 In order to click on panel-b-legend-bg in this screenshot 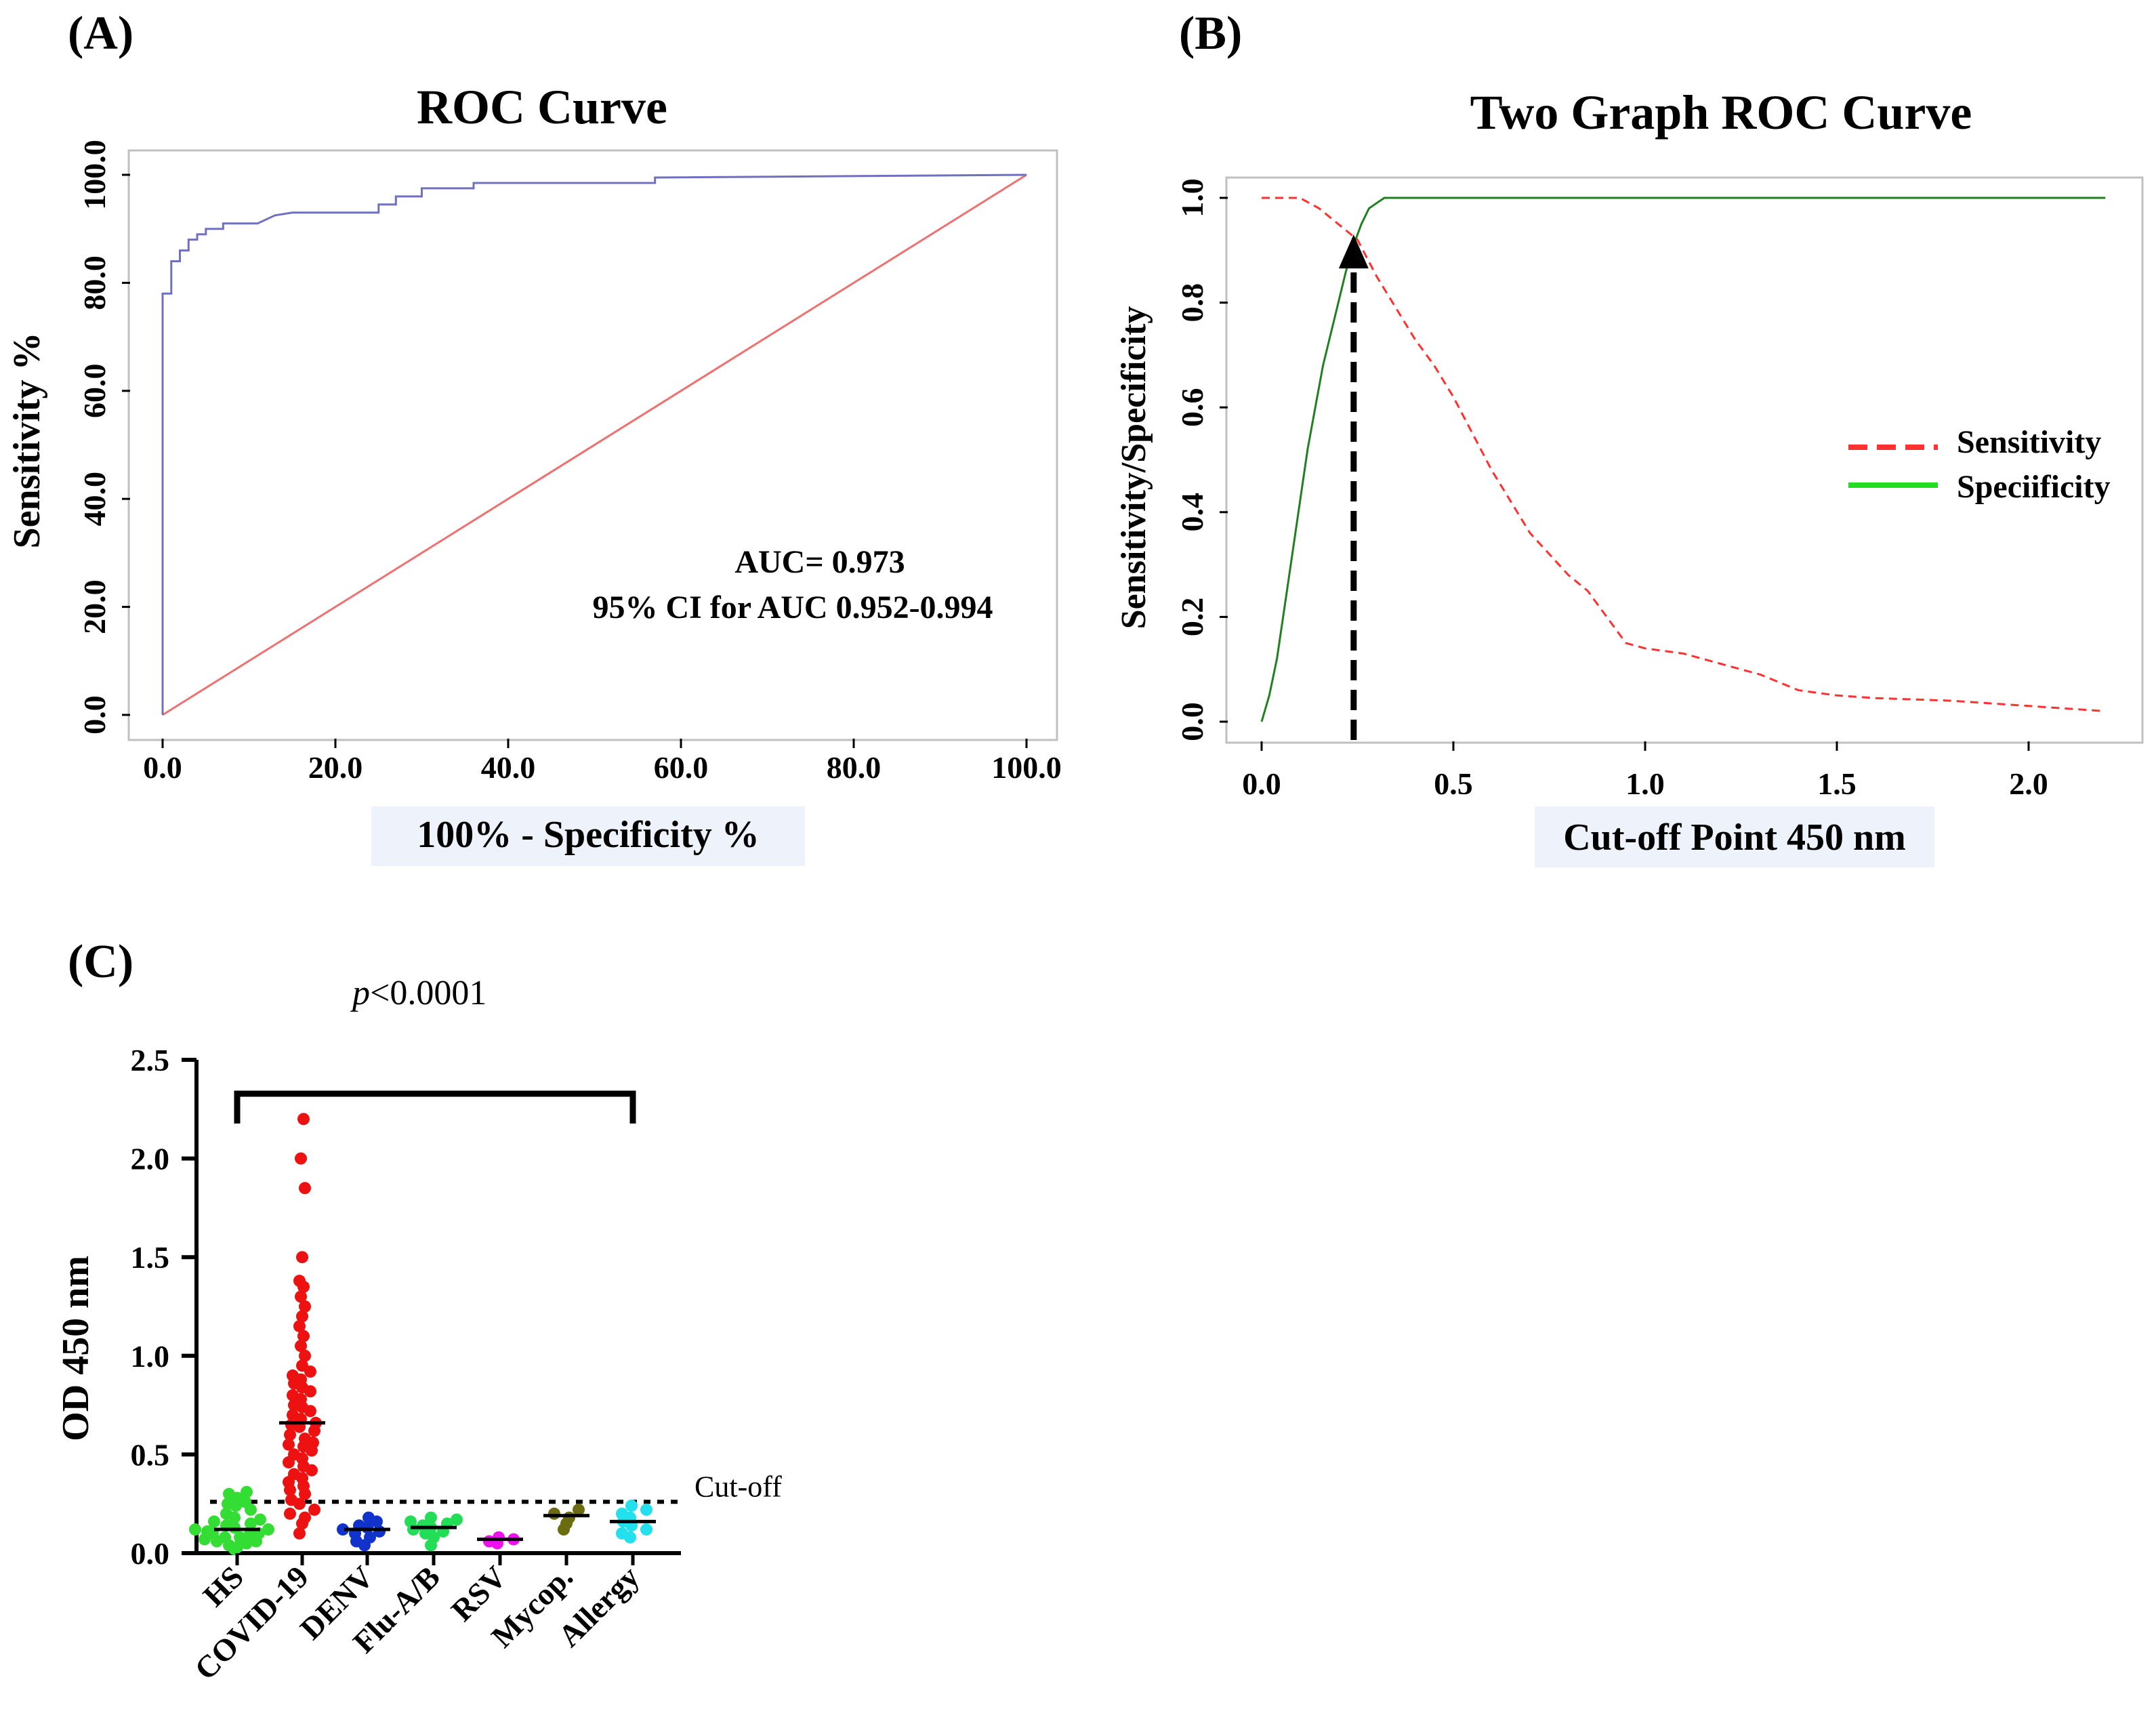, I will do `click(1985, 461)`.